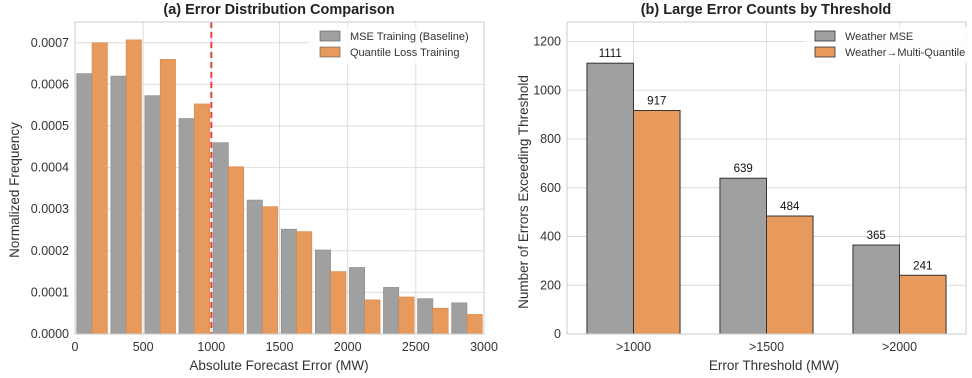  Describe the element at coordinates (278, 10) in the screenshot. I see `panel-a-title: (a) Error Distribution Comparison` at that location.